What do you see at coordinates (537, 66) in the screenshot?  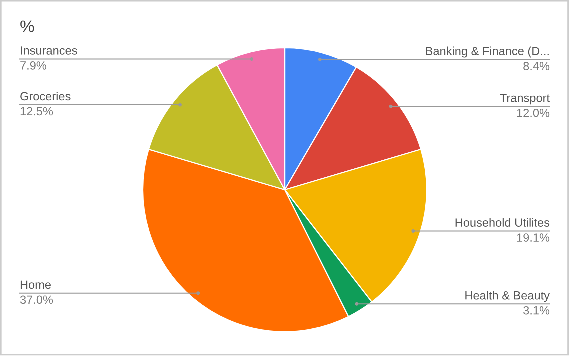 I see `data-label: 8.4%` at bounding box center [537, 66].